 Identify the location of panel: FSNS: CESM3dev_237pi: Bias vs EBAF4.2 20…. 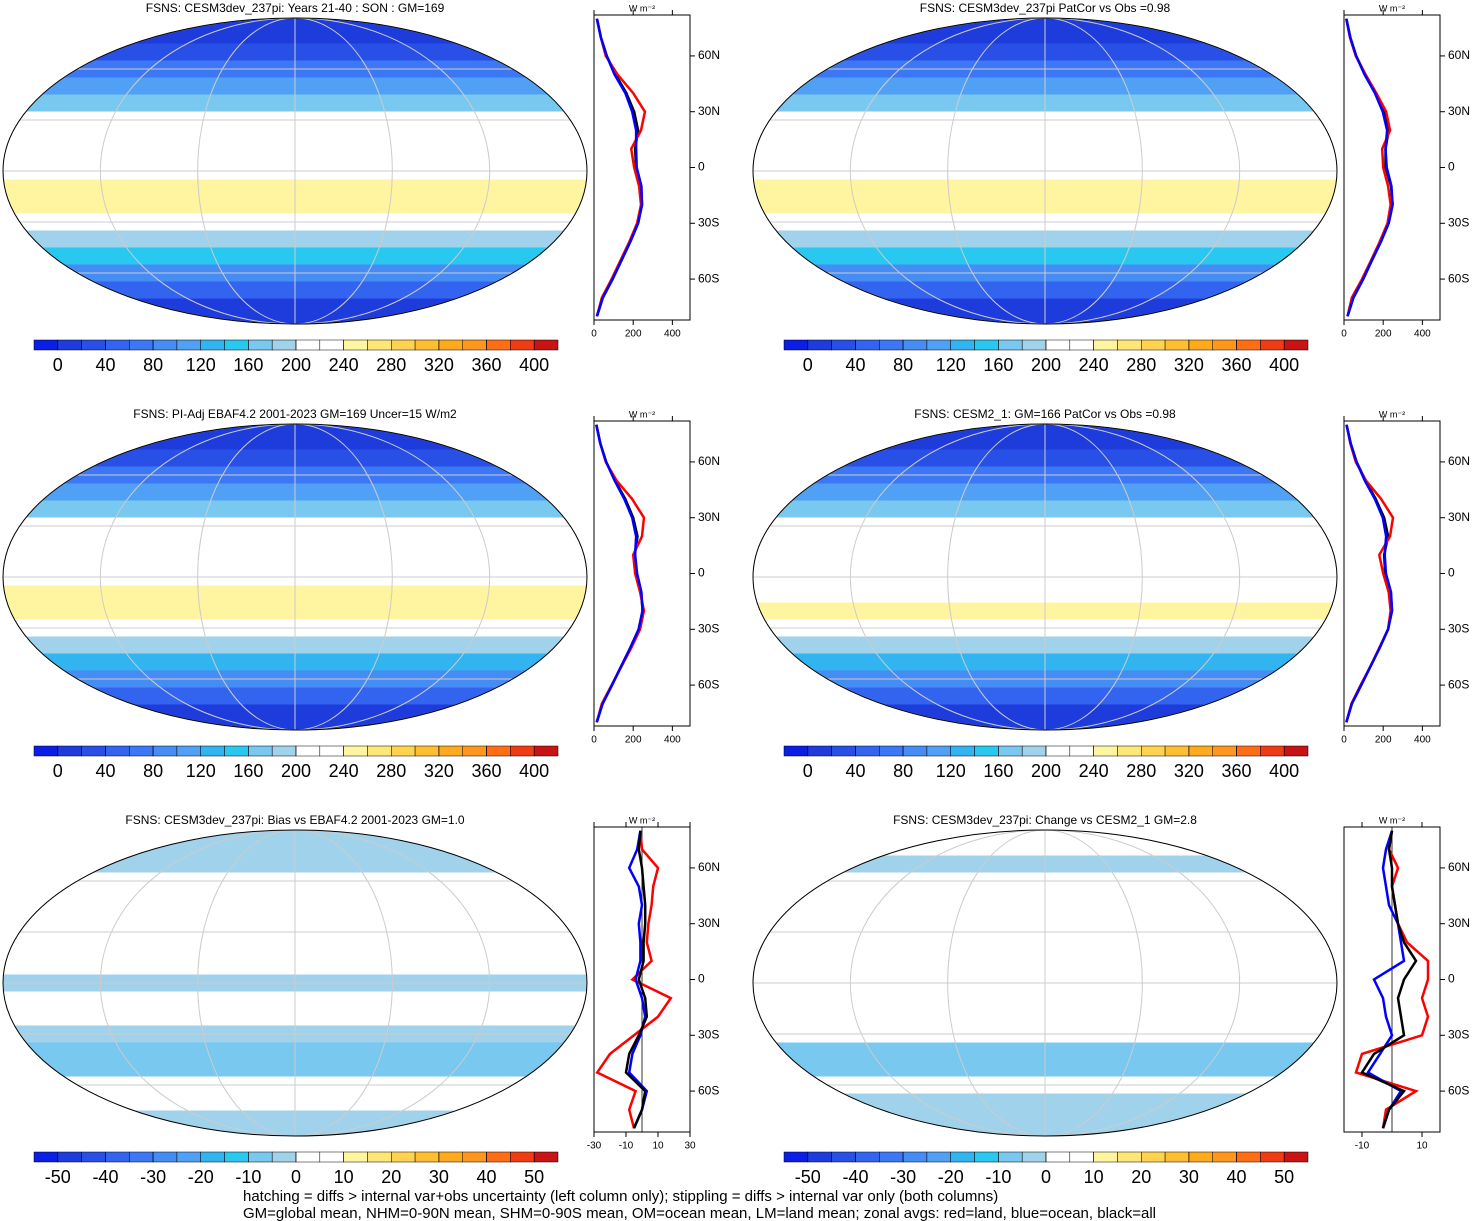
(361, 1000).